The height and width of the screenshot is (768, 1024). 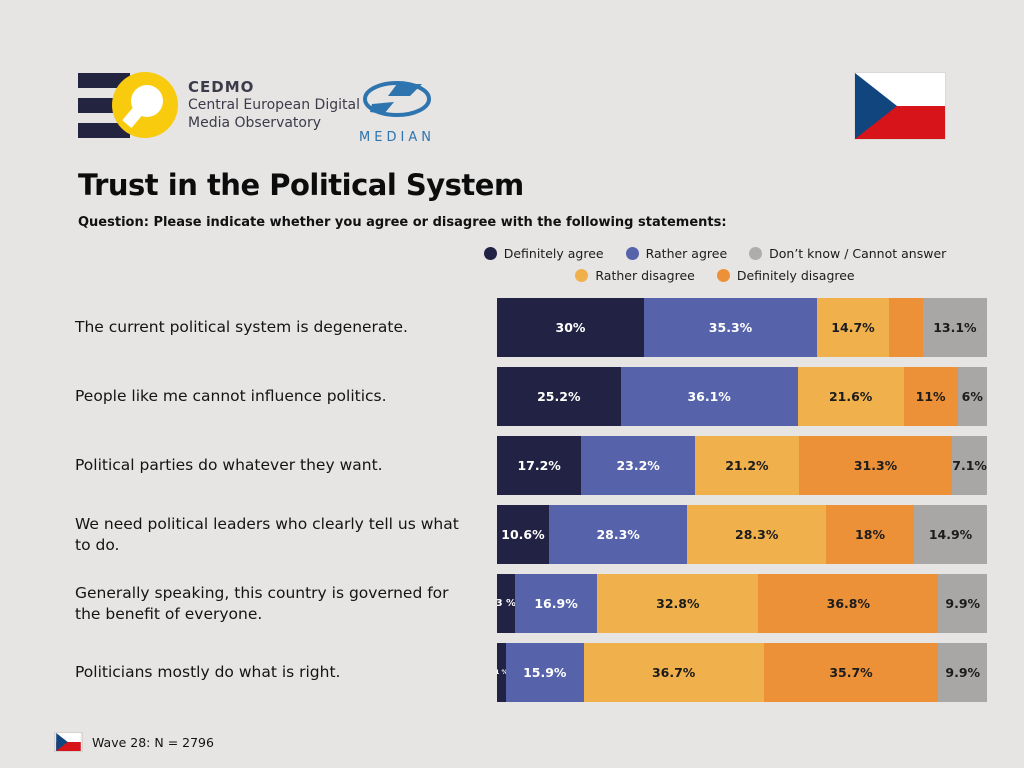 I want to click on bar-segment-value: 32.8%, so click(x=678, y=603).